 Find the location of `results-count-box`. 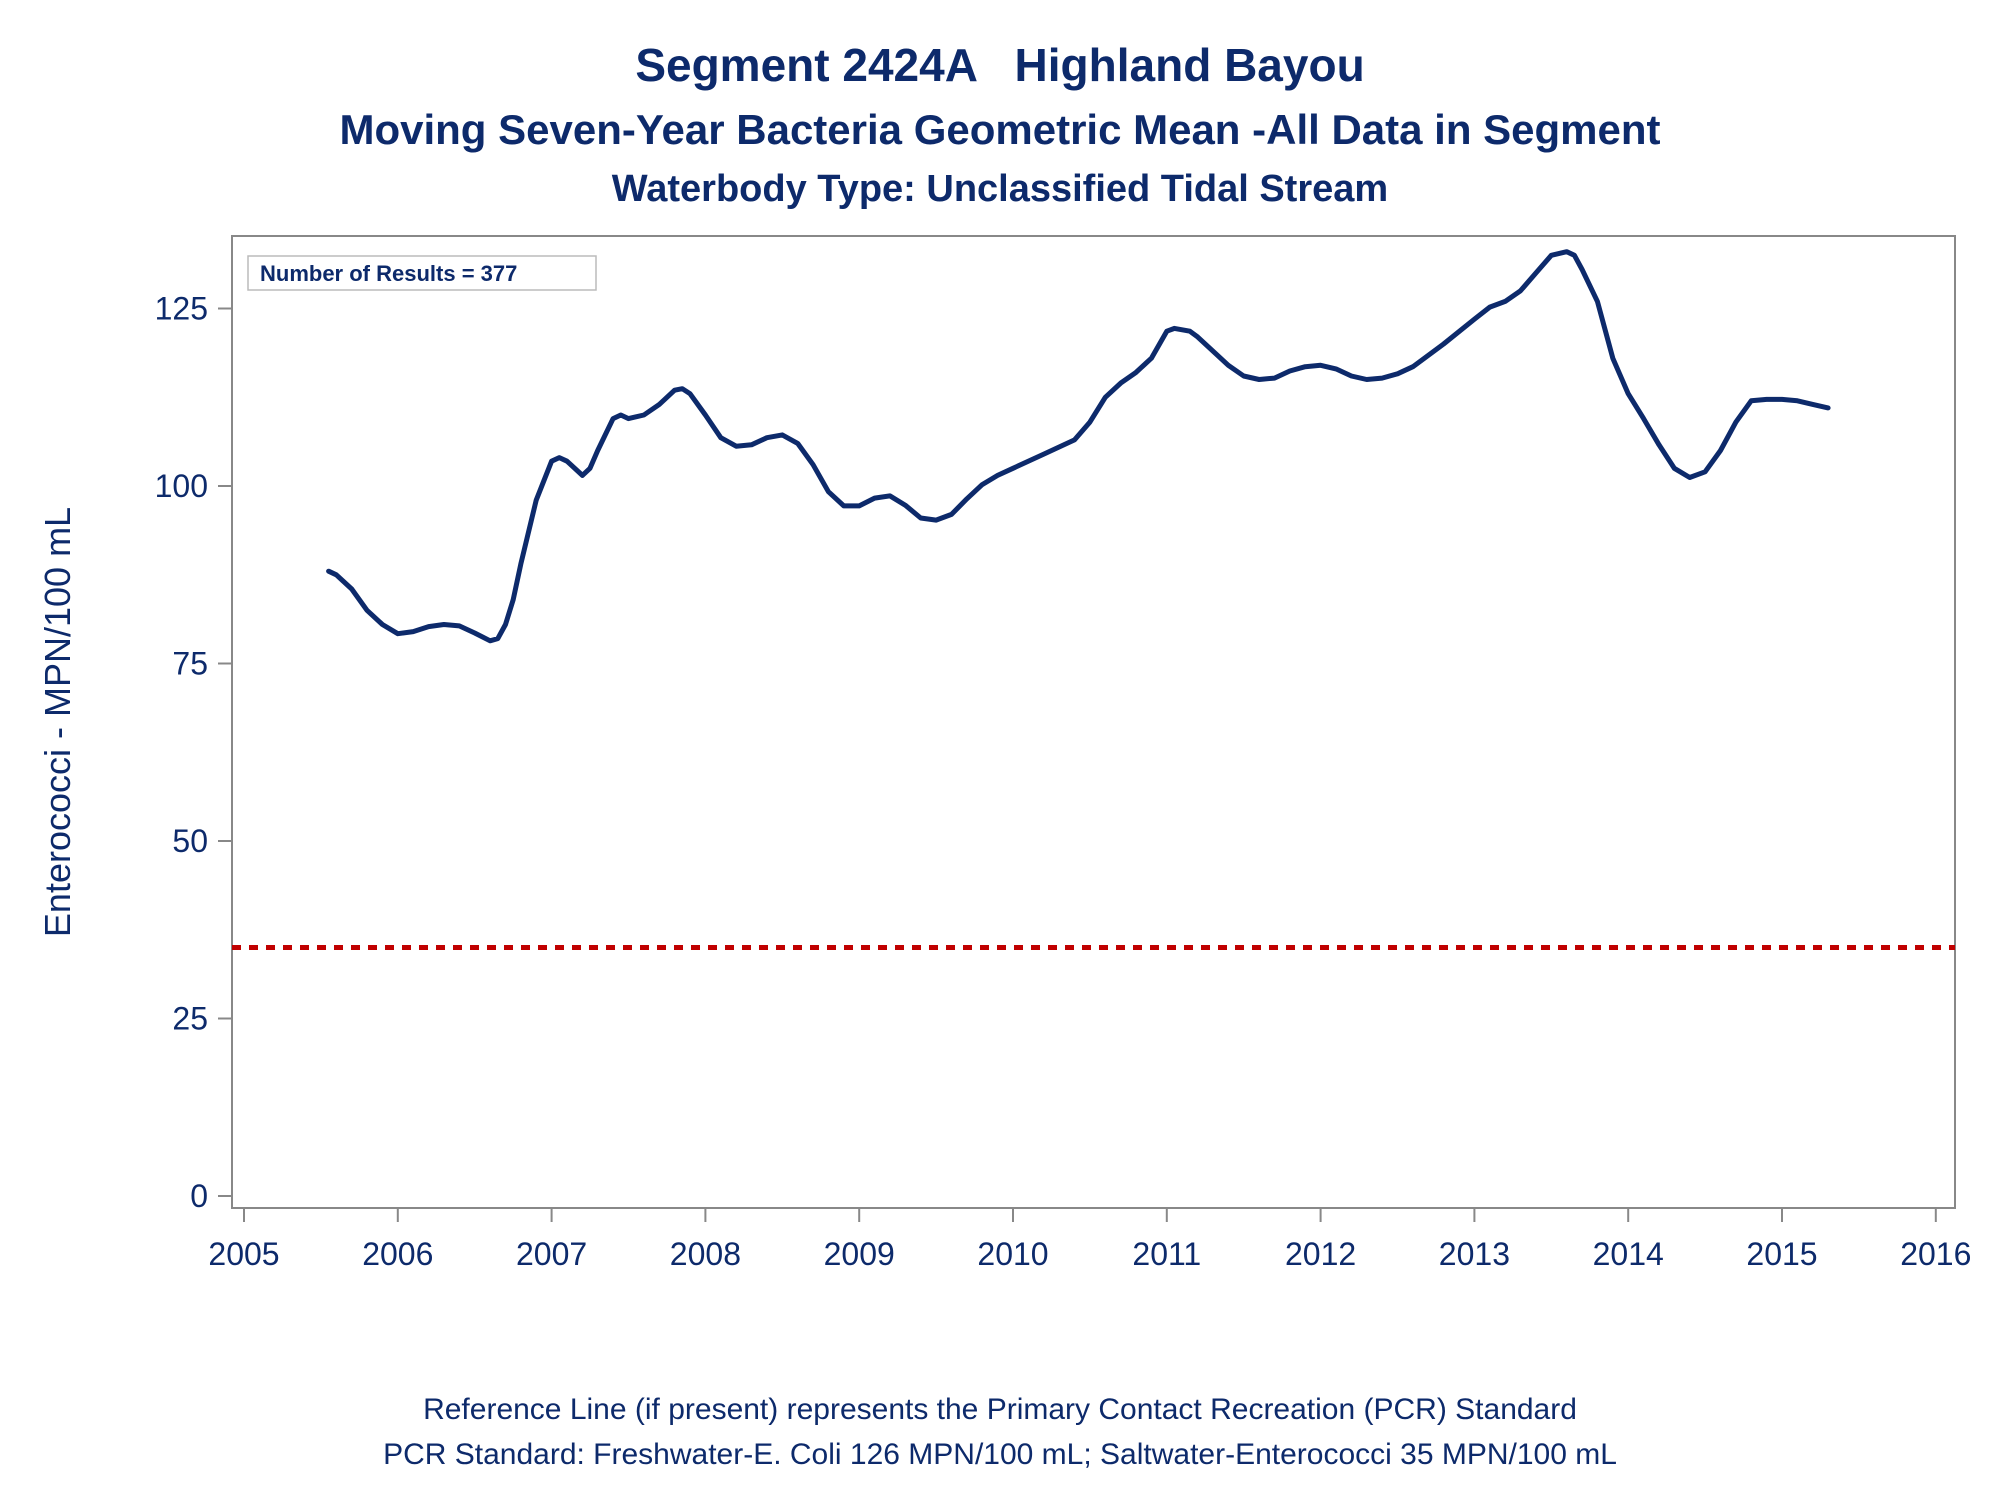

results-count-box is located at coordinates (422, 273).